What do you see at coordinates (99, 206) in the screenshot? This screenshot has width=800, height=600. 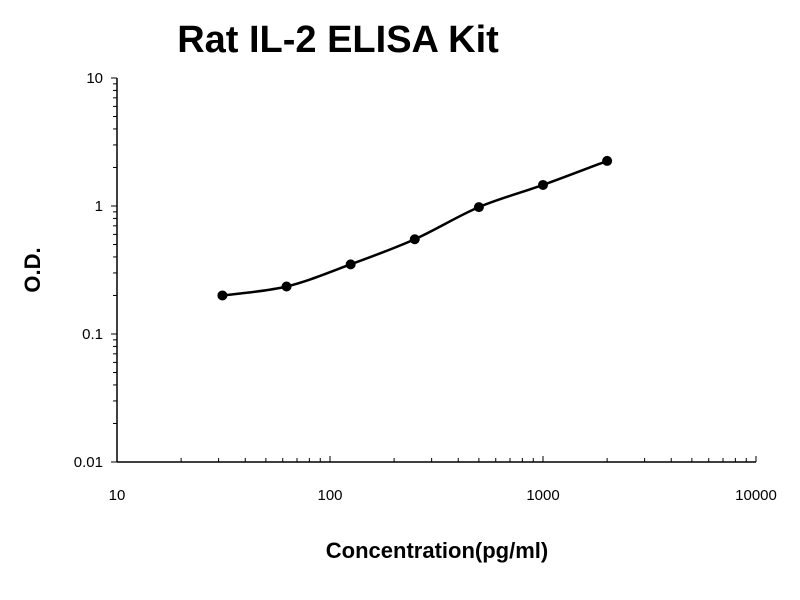 I see `y-tick-label: 1` at bounding box center [99, 206].